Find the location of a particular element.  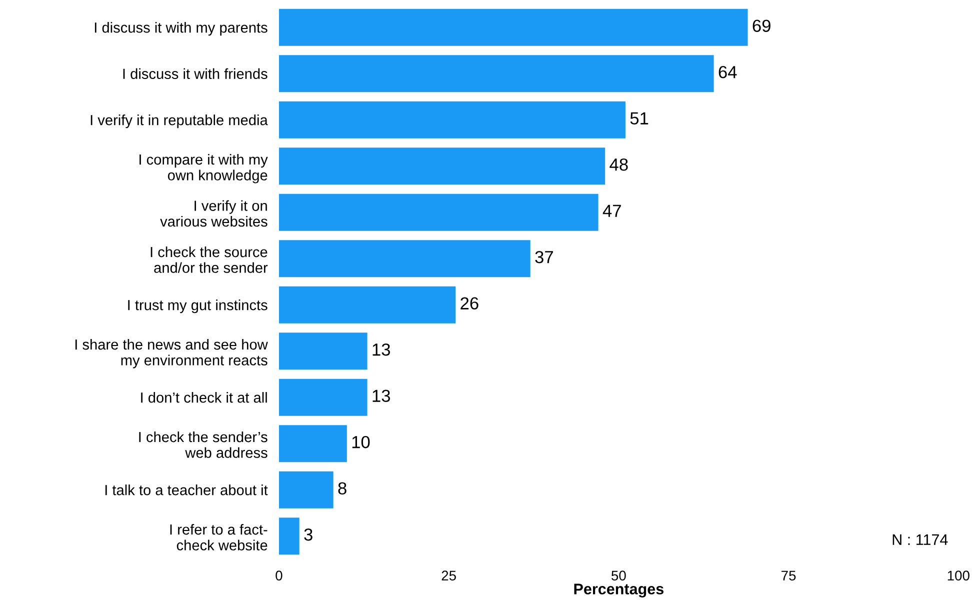

y-tick-label: I refer to a fact- check website is located at coordinates (219, 537).